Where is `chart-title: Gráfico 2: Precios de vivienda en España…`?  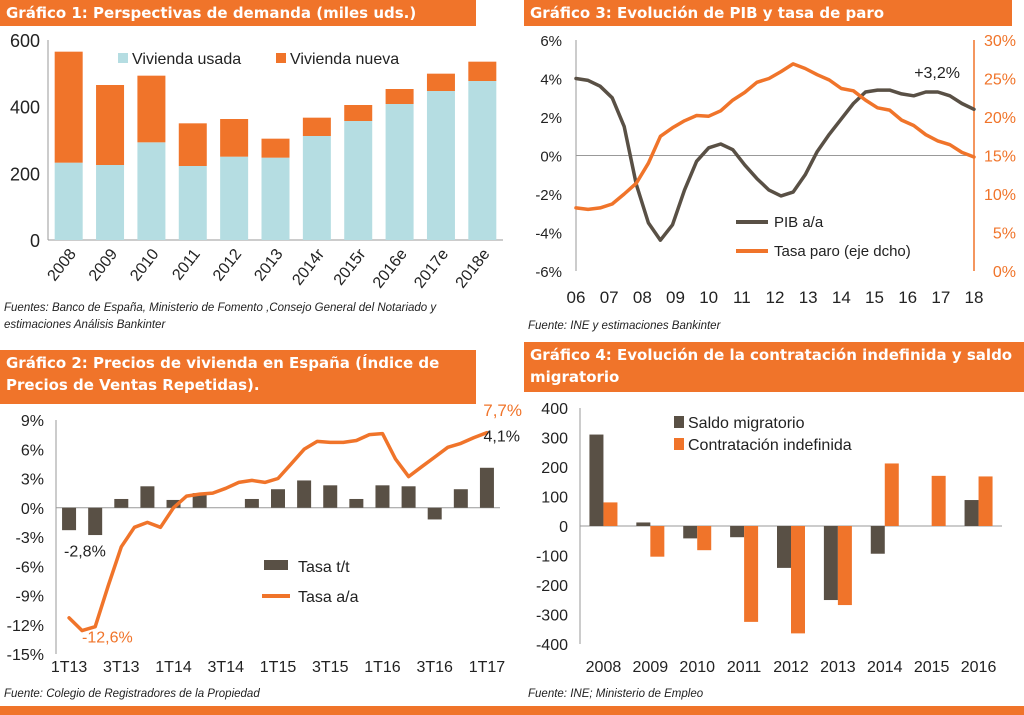
chart-title: Gráfico 2: Precios de vivienda en España… is located at coordinates (238, 377).